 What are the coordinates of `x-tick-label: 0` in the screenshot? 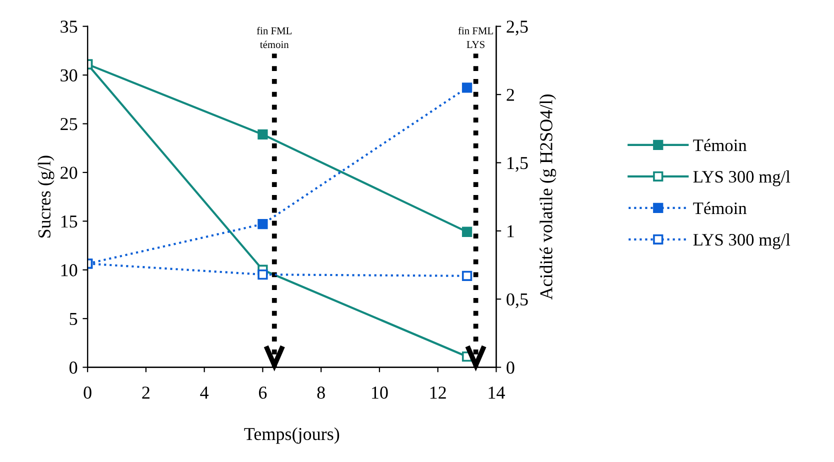 It's located at (88, 392).